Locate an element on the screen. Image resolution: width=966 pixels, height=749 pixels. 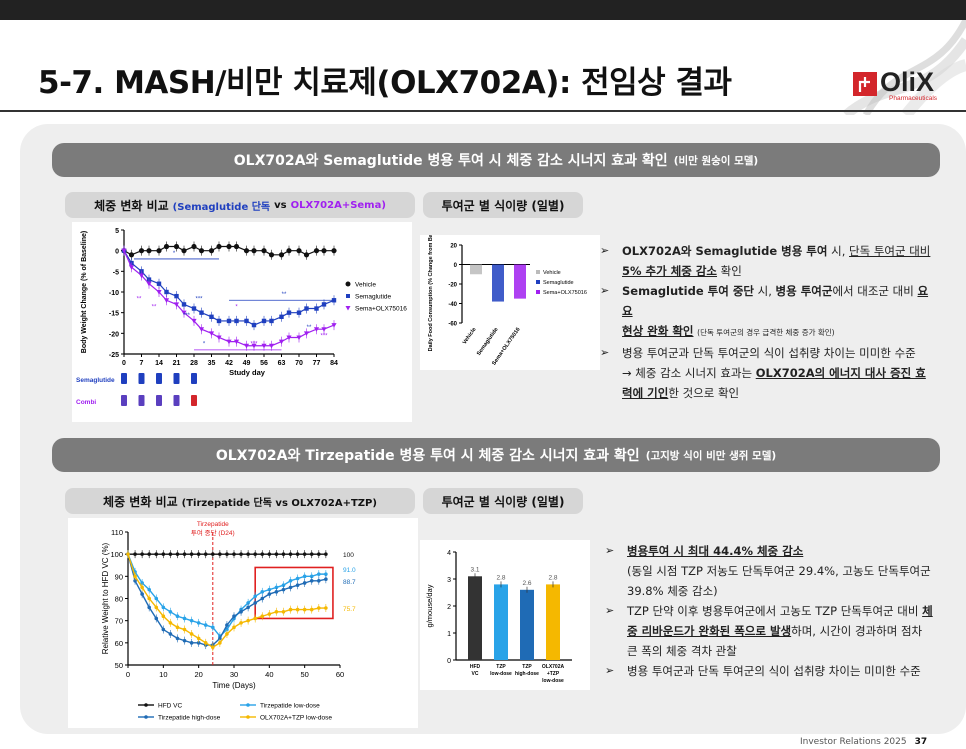
s1b2g: (단독 투여군의 경우 급격한 체중 증가 확인) is located at coordinates (766, 332).